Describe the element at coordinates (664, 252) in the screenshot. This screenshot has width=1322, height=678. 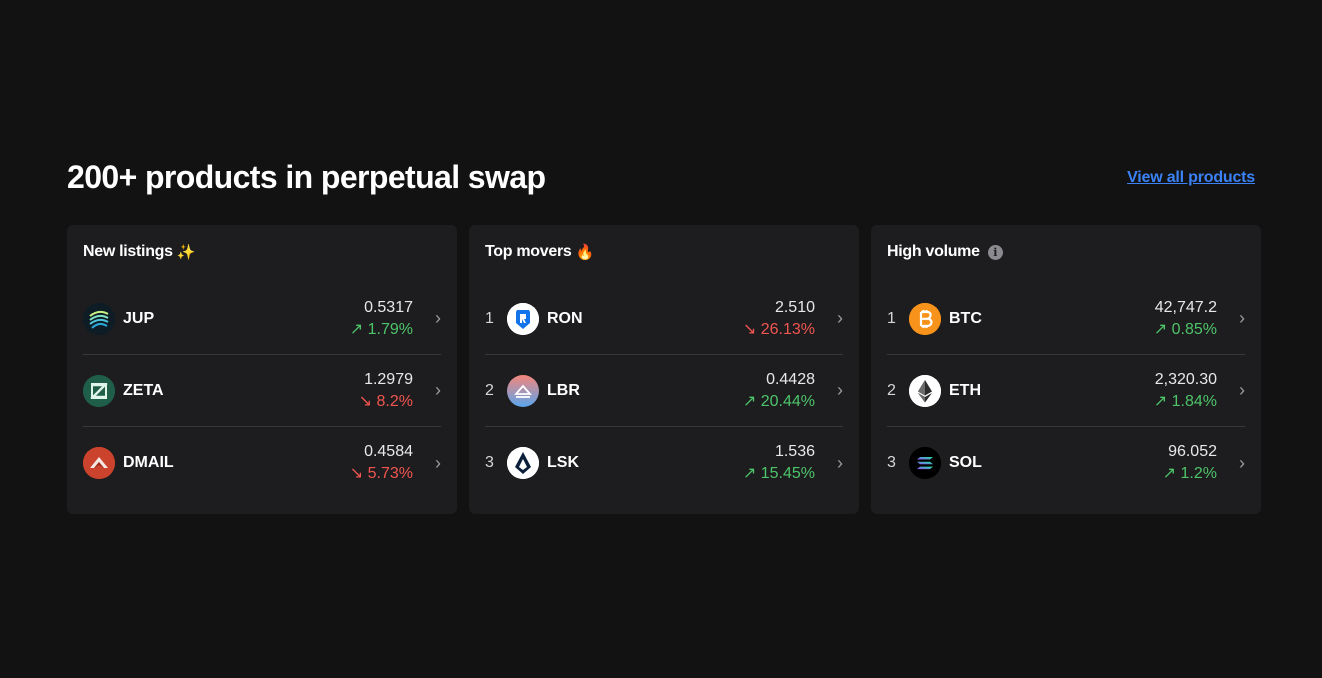
I see `card-title: Top movers 🔥` at that location.